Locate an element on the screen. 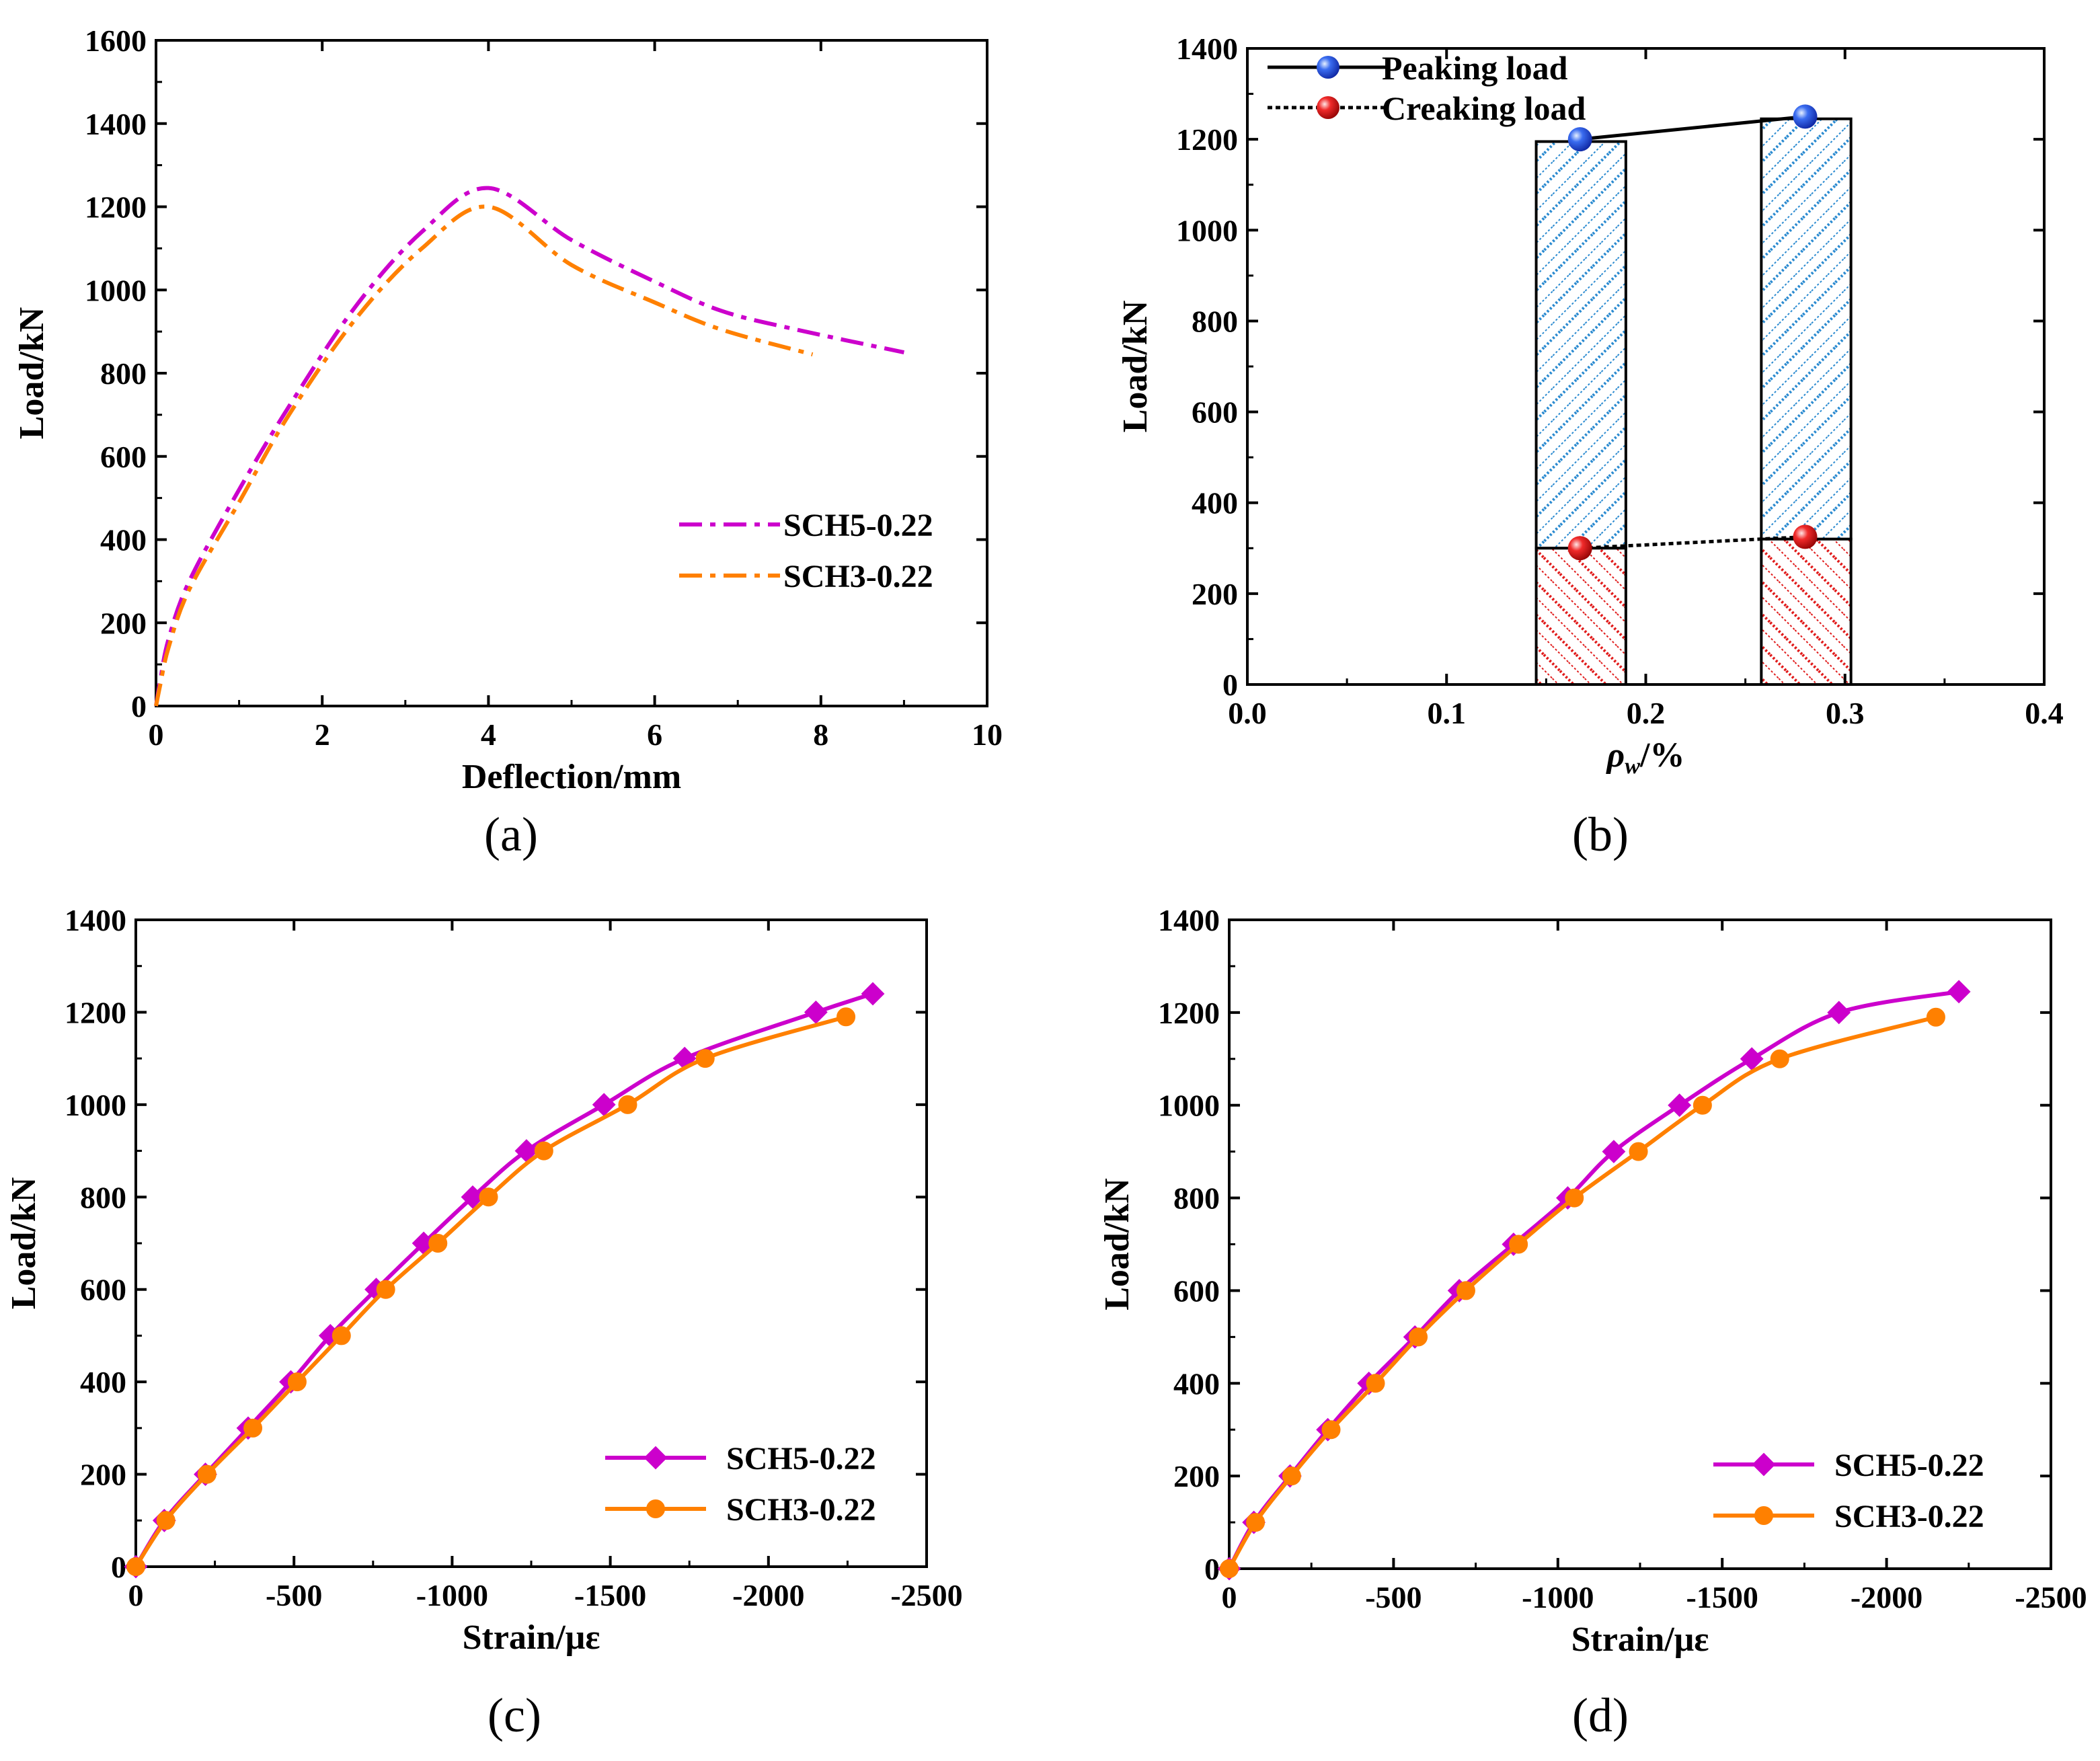 Image resolution: width=2100 pixels, height=1761 pixels. x-tick-label: 0.2 is located at coordinates (1646, 713).